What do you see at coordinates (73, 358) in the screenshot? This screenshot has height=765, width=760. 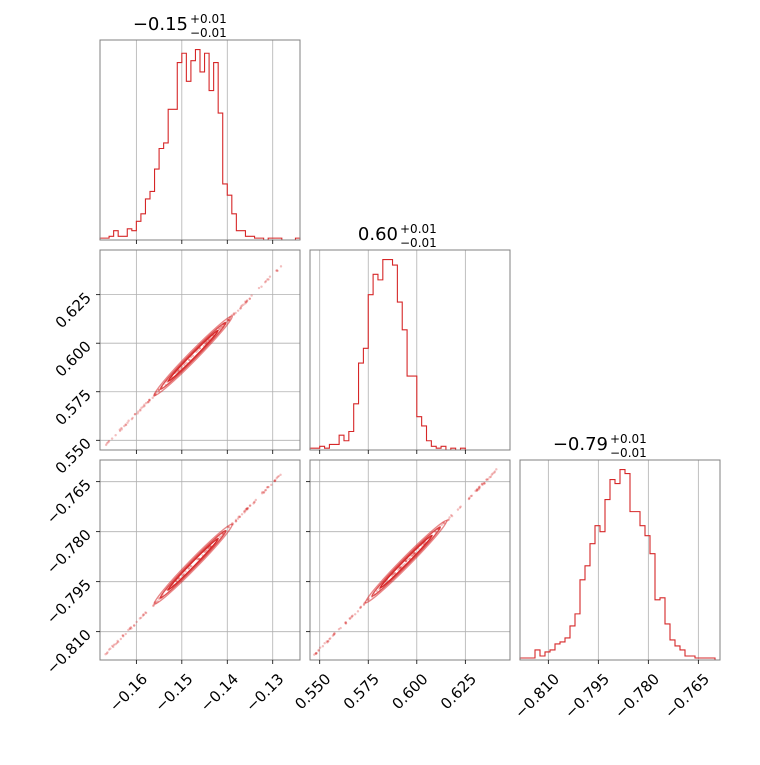 I see `y-tick-label: 0.600` at bounding box center [73, 358].